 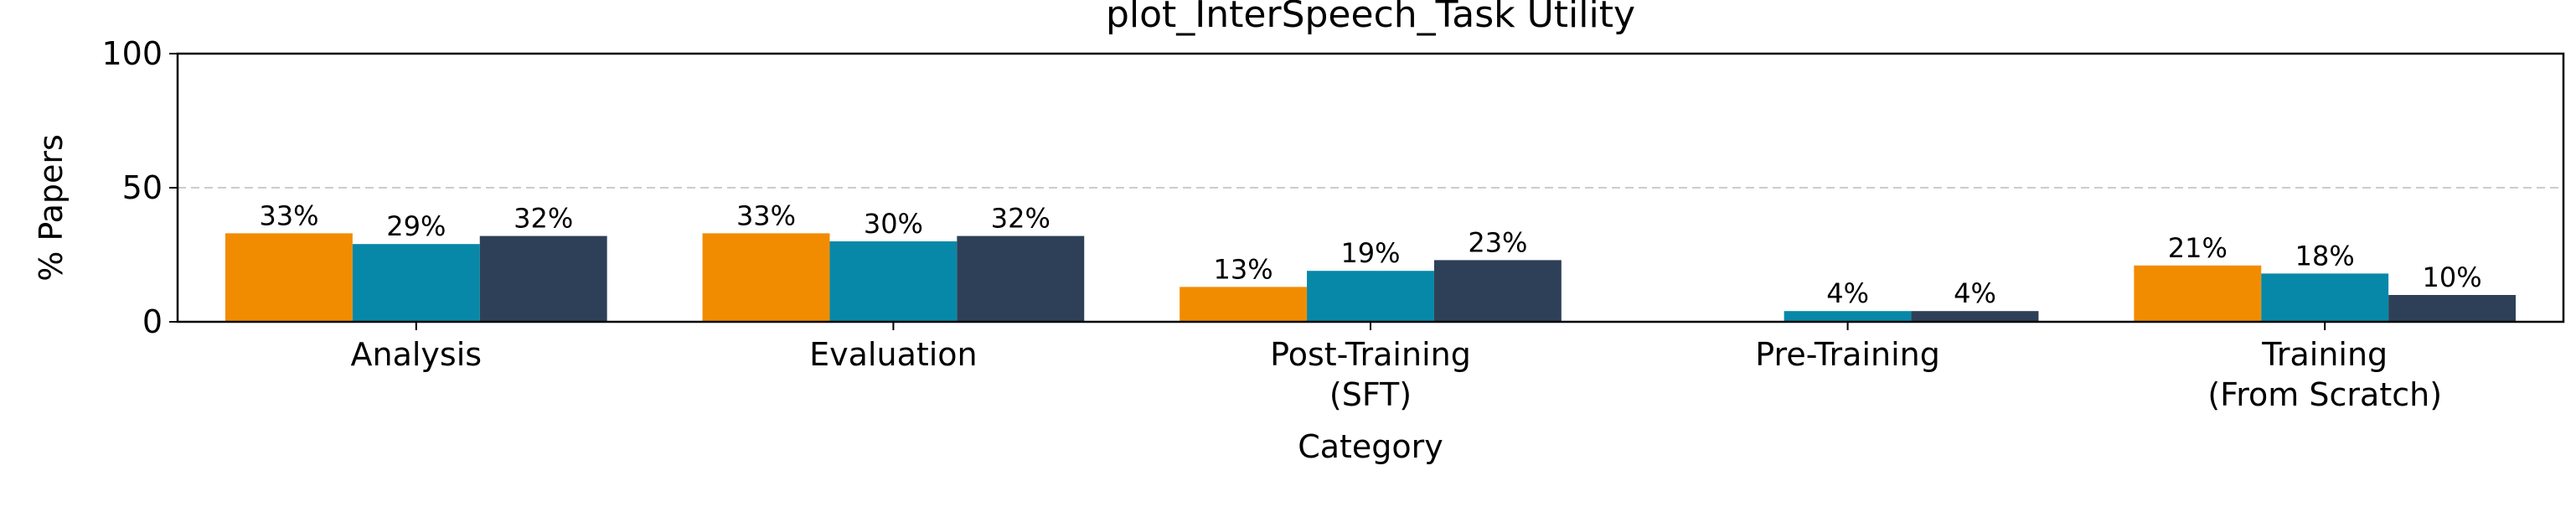 What do you see at coordinates (1370, 447) in the screenshot?
I see `x-axis-label: Category` at bounding box center [1370, 447].